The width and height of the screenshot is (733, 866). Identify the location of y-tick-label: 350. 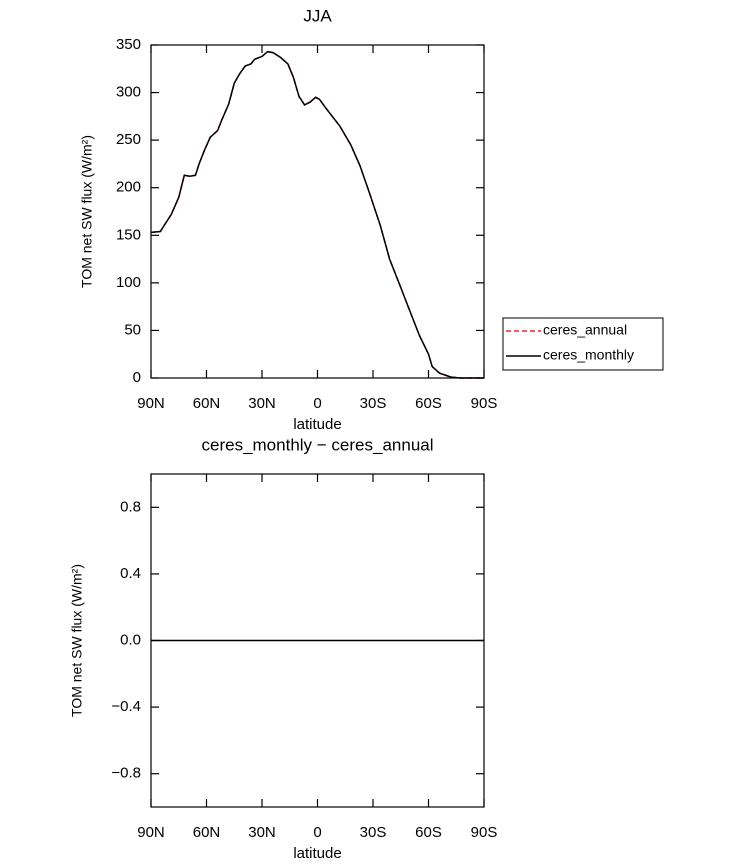
(128, 44).